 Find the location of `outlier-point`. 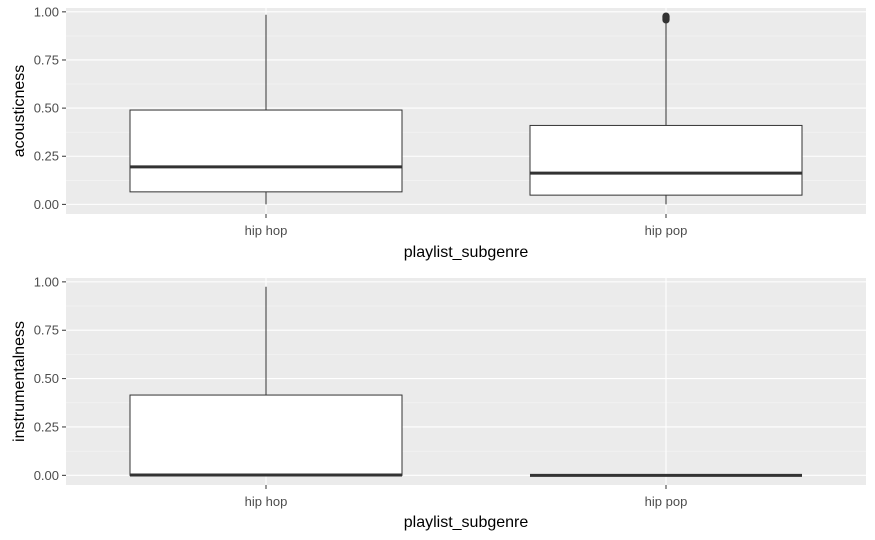

outlier-point is located at coordinates (666, 16).